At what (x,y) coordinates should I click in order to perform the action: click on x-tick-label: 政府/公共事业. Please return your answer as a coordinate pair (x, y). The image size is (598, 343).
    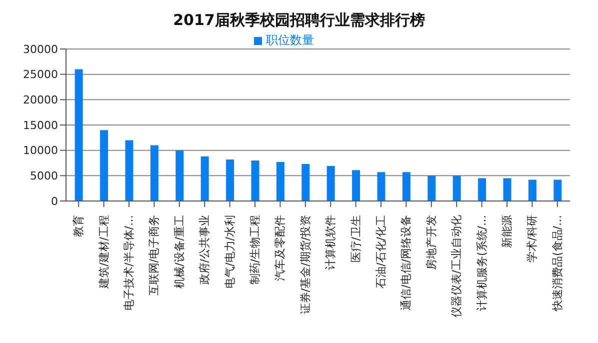
    Looking at the image, I should click on (205, 250).